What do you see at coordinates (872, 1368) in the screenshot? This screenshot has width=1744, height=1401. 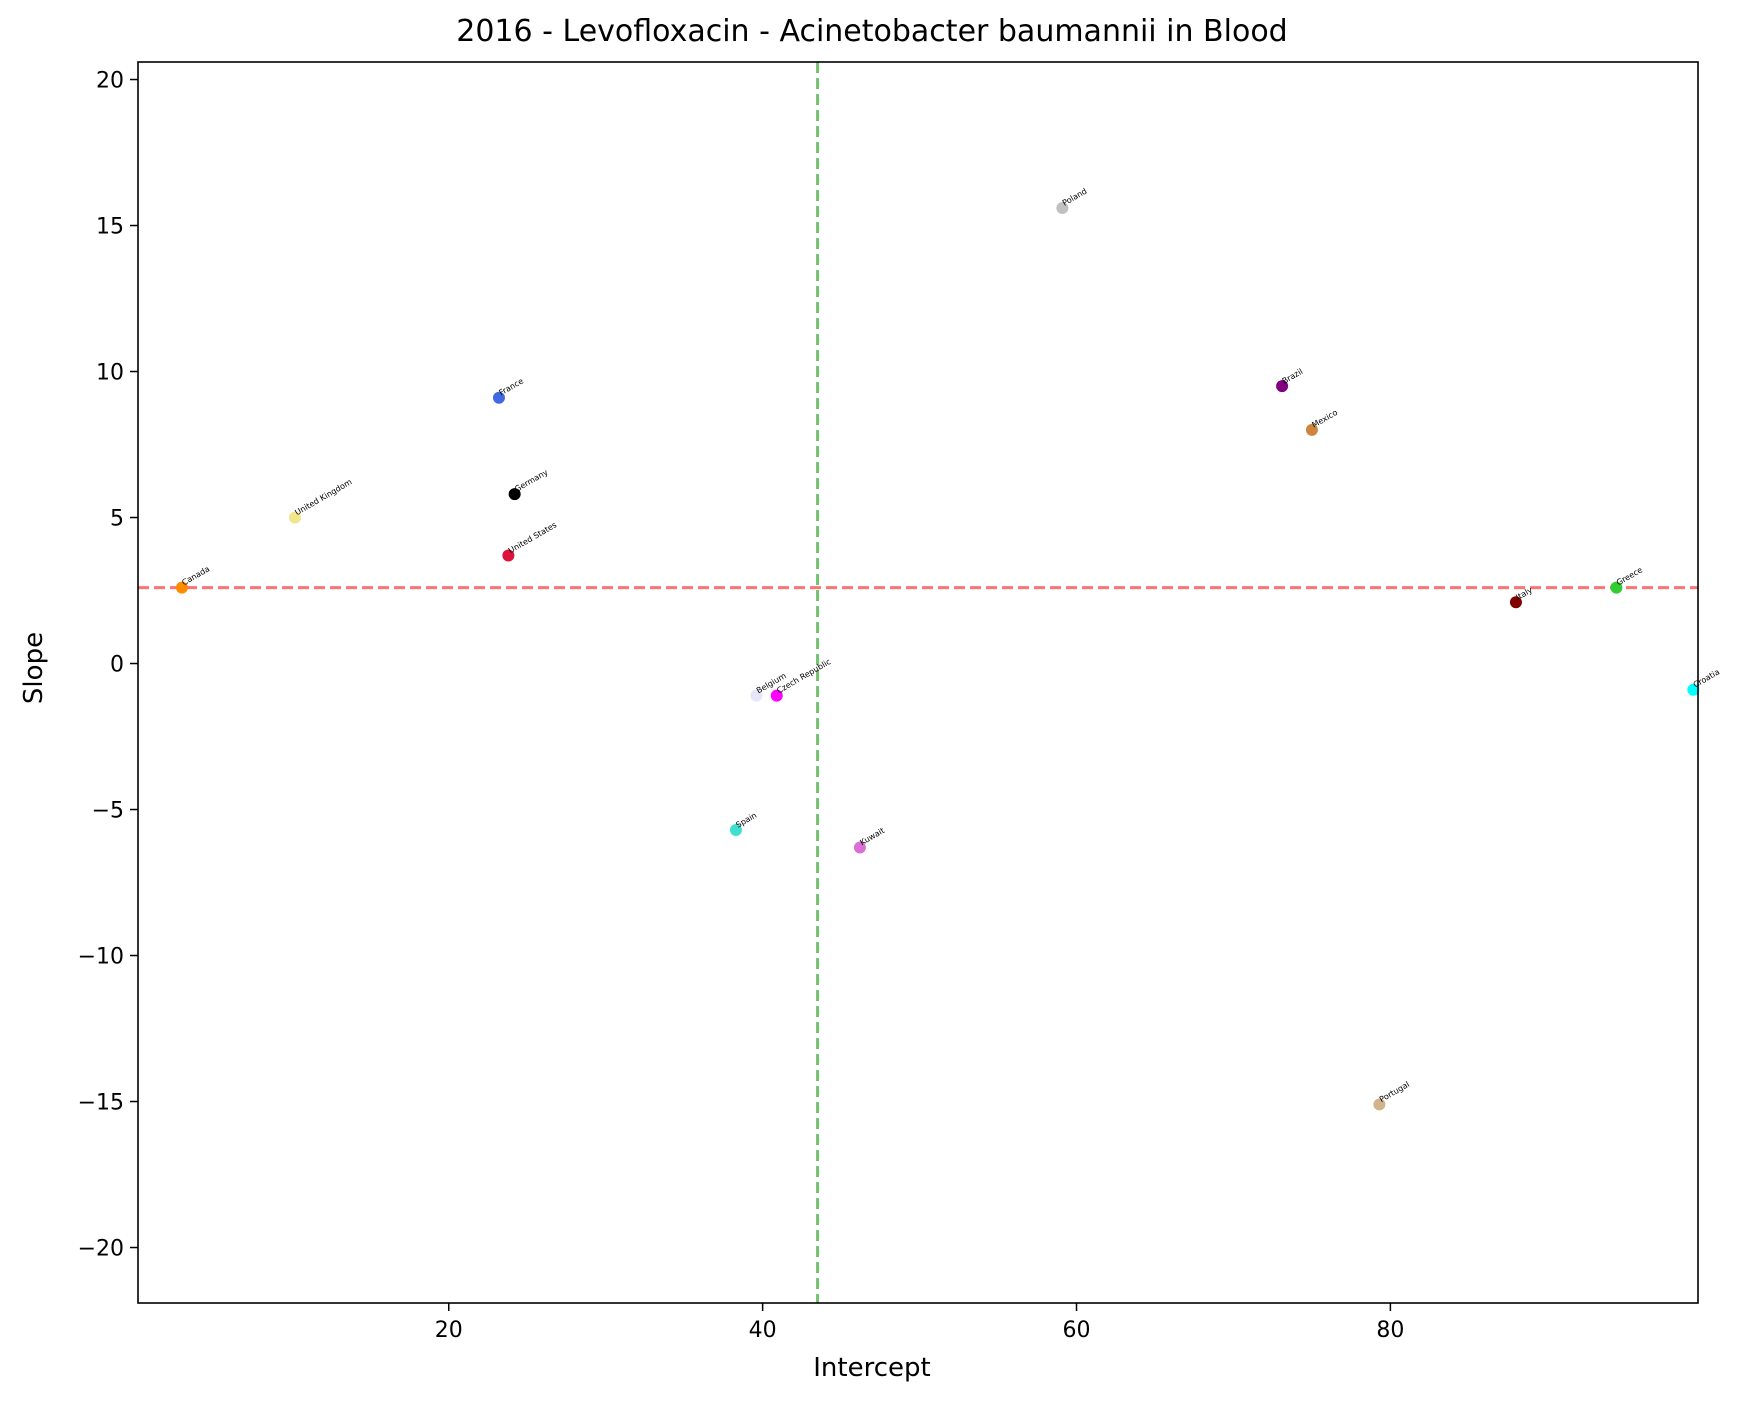 I see `x-axis-label: Intercept` at bounding box center [872, 1368].